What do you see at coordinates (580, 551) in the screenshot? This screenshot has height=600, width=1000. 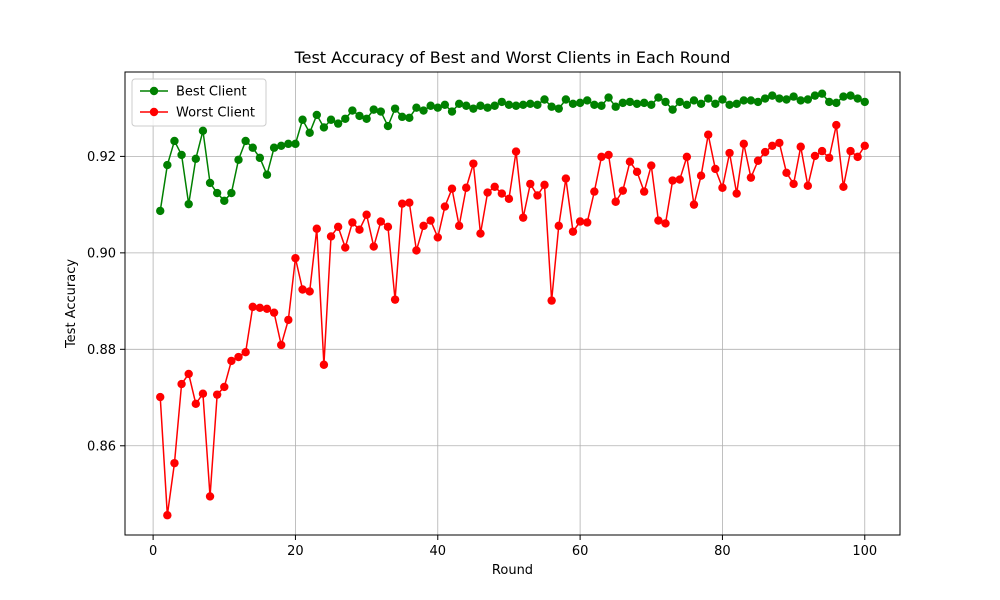 I see `x-tick-label: 60` at bounding box center [580, 551].